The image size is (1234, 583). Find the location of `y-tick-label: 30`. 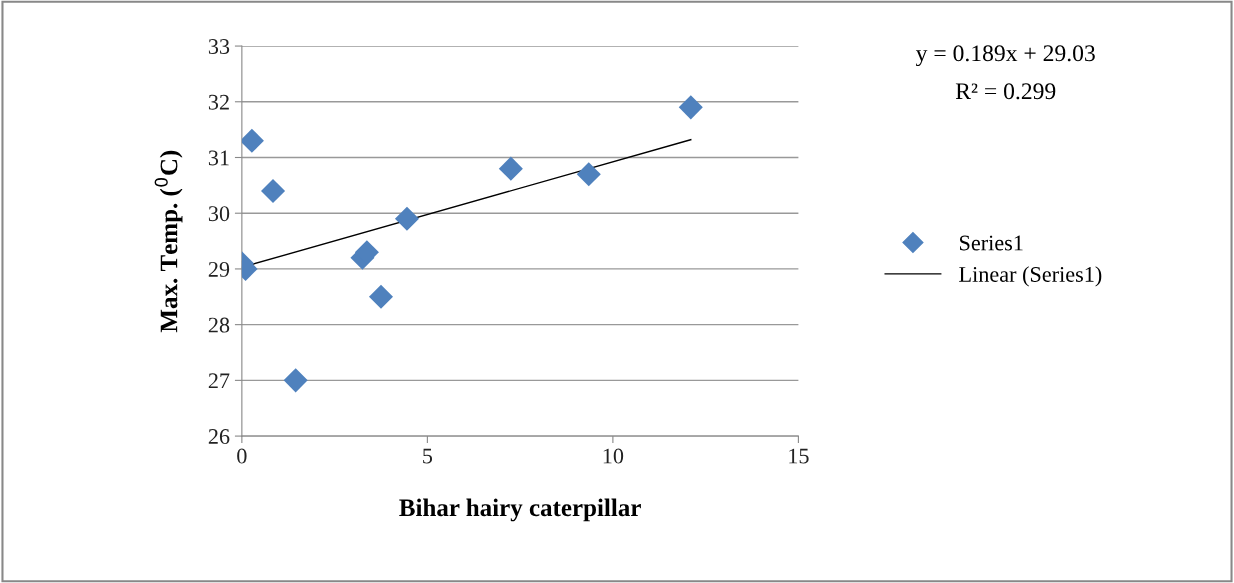

y-tick-label: 30 is located at coordinates (219, 214).